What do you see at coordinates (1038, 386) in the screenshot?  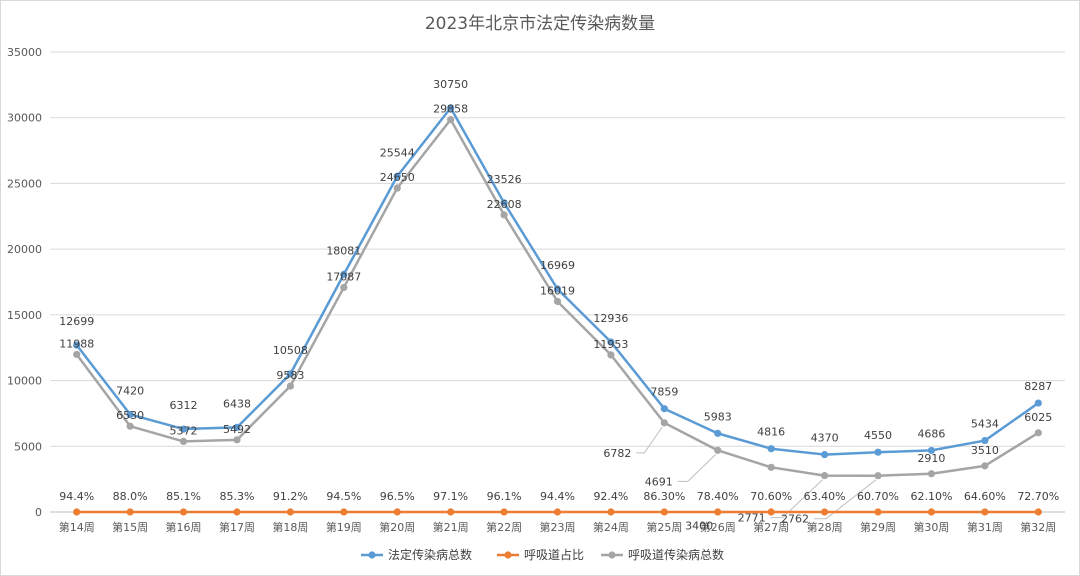 I see `total-data-label: 8287` at bounding box center [1038, 386].